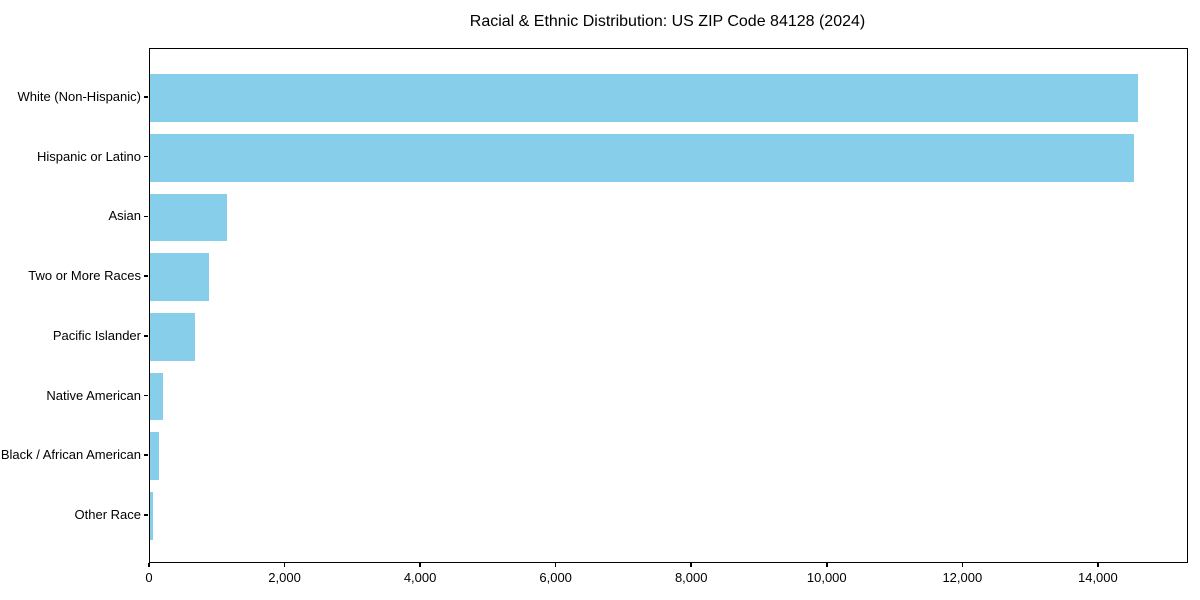  I want to click on ytick-mark-pacific-islander, so click(145, 336).